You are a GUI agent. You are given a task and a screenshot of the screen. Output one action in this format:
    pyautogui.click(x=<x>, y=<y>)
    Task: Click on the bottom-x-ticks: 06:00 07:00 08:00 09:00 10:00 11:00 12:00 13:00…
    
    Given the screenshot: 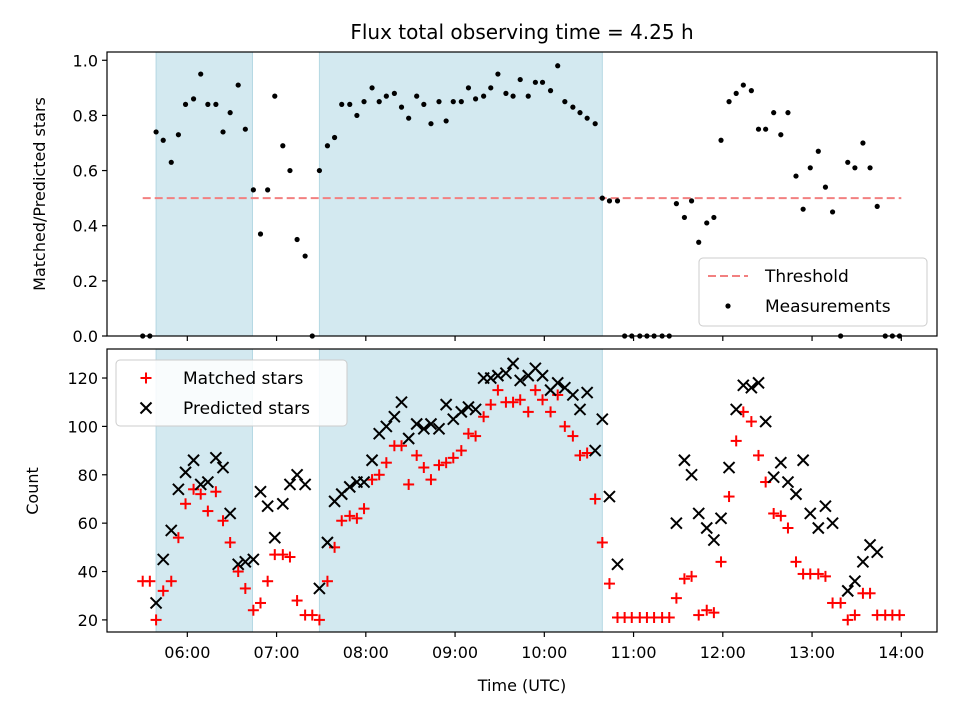 What is the action you would take?
    pyautogui.click(x=544, y=647)
    